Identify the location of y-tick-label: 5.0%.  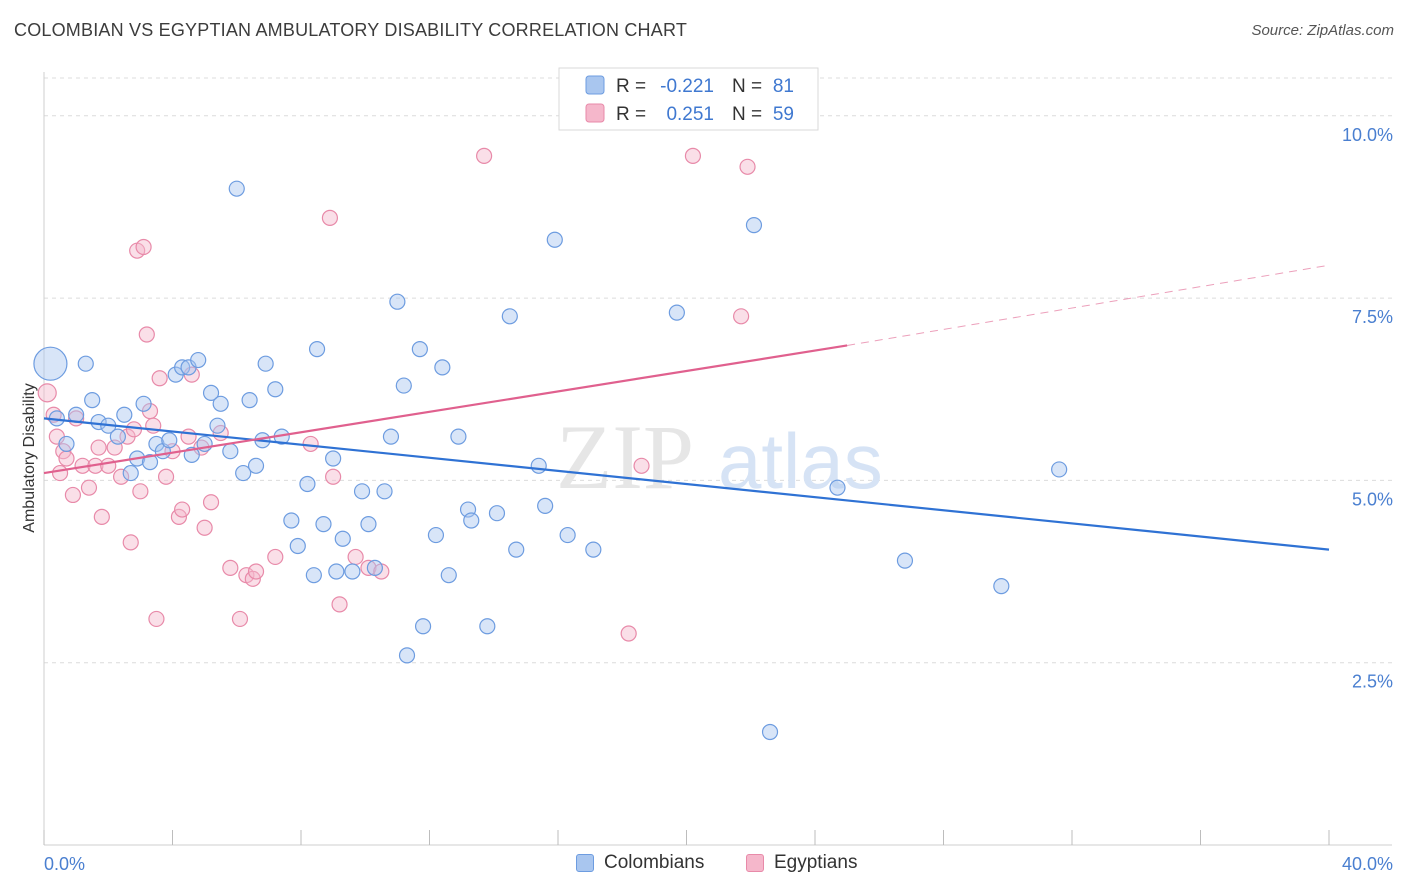
(1372, 499).